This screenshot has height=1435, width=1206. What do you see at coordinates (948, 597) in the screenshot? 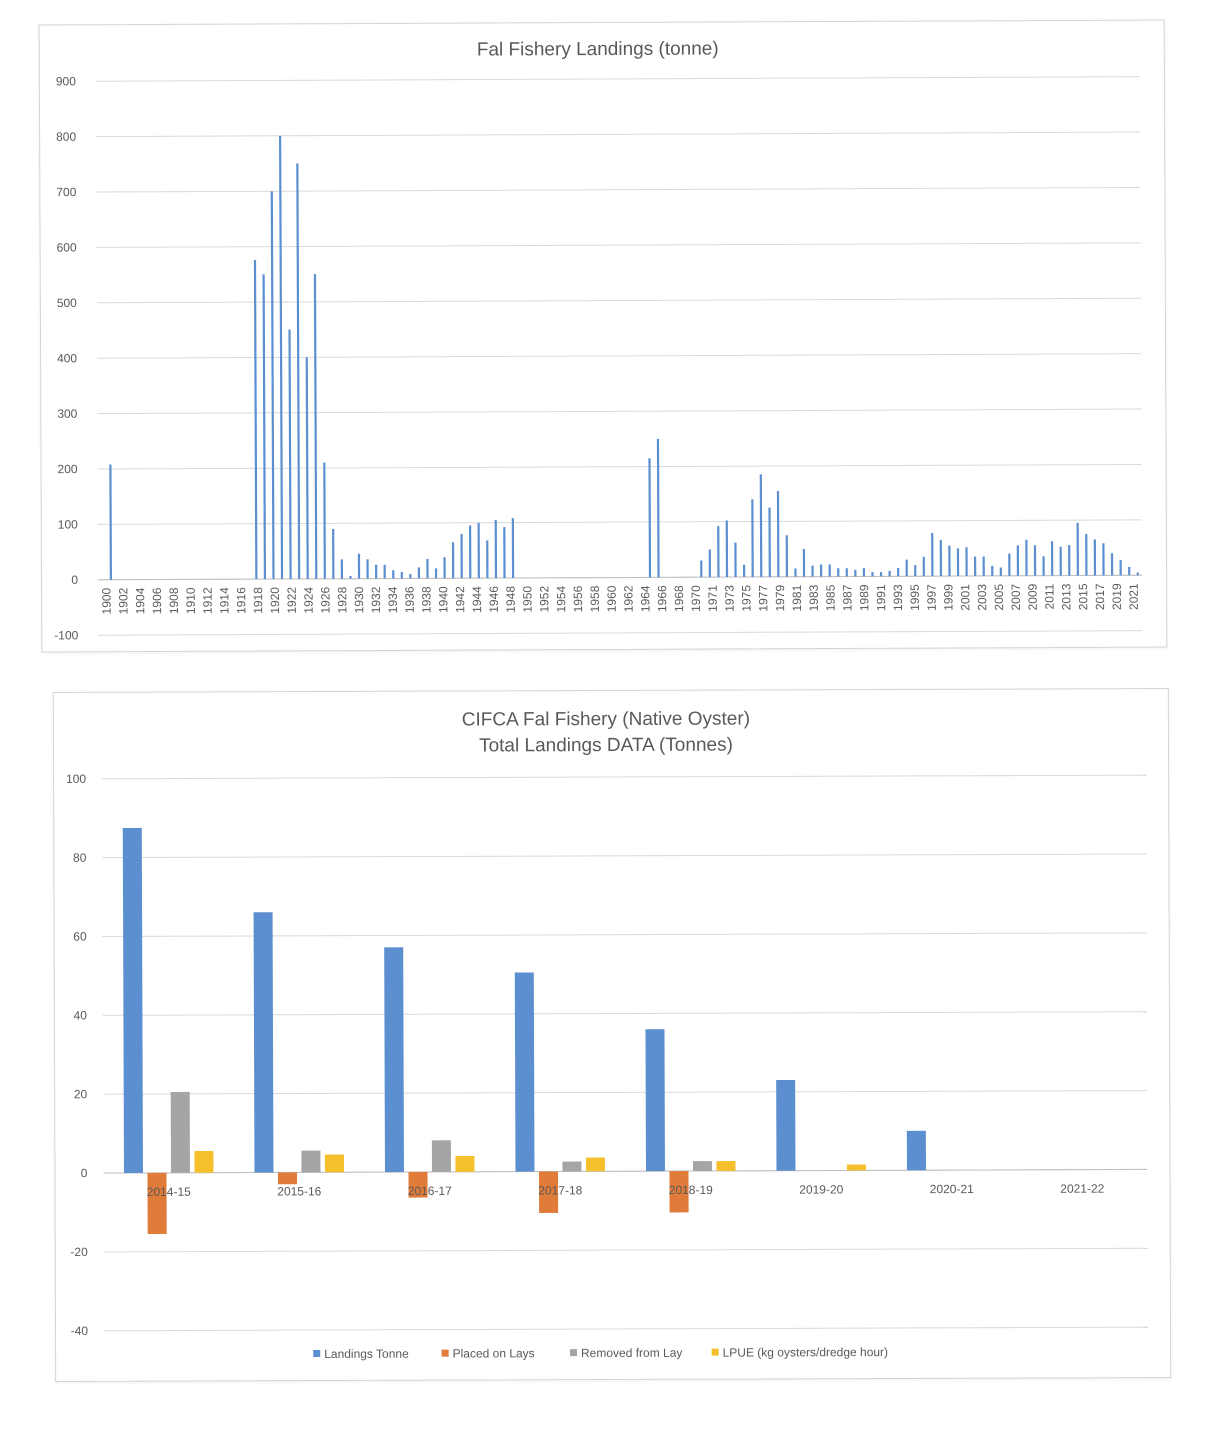
I see `x-tick-label: 1999` at bounding box center [948, 597].